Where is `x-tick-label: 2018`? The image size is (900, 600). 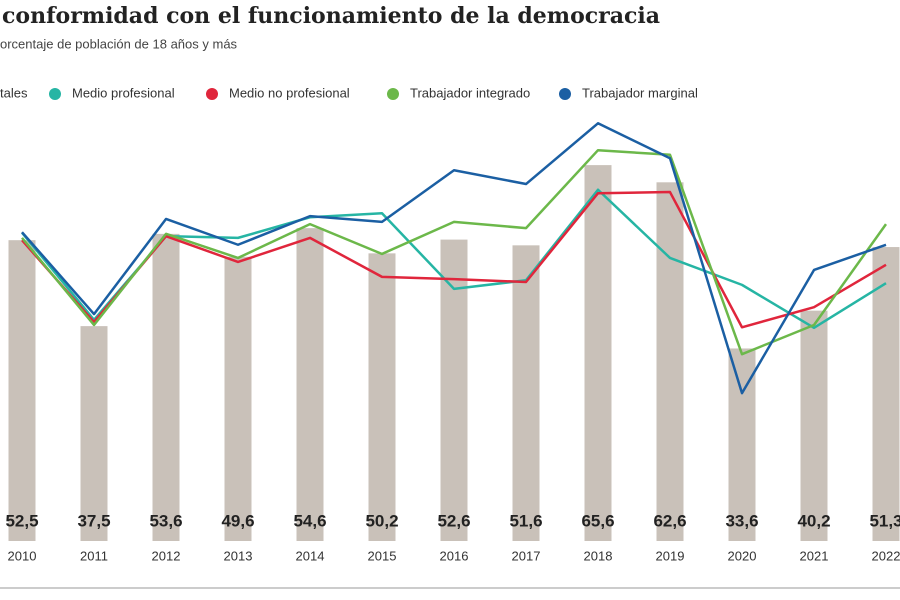 x-tick-label: 2018 is located at coordinates (598, 555).